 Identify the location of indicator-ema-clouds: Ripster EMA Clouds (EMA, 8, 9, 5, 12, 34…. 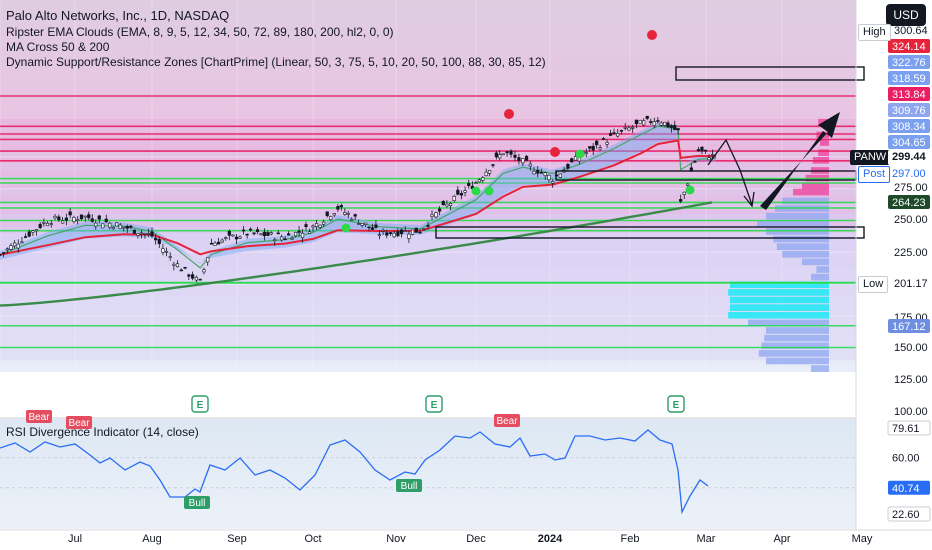
(200, 32).